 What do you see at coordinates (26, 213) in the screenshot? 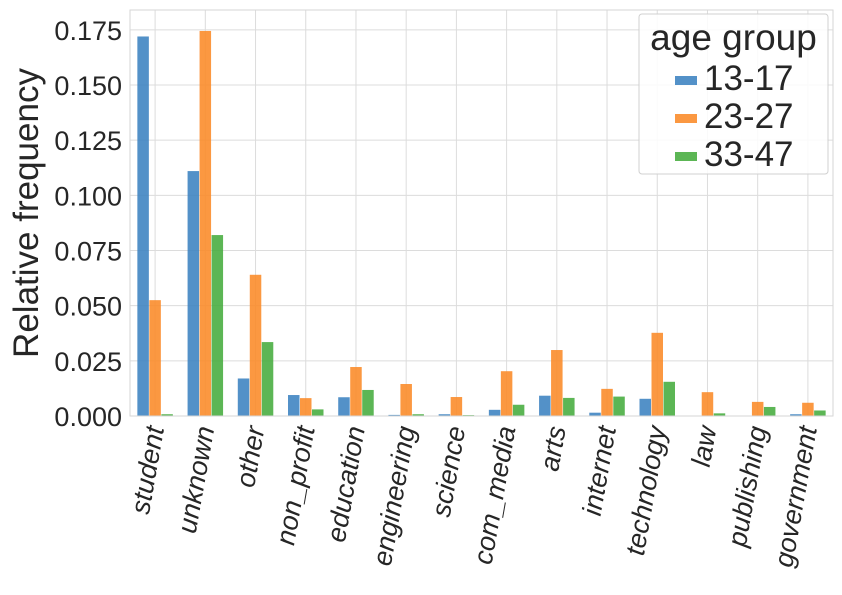
I see `y-axis-label: Relative frequency` at bounding box center [26, 213].